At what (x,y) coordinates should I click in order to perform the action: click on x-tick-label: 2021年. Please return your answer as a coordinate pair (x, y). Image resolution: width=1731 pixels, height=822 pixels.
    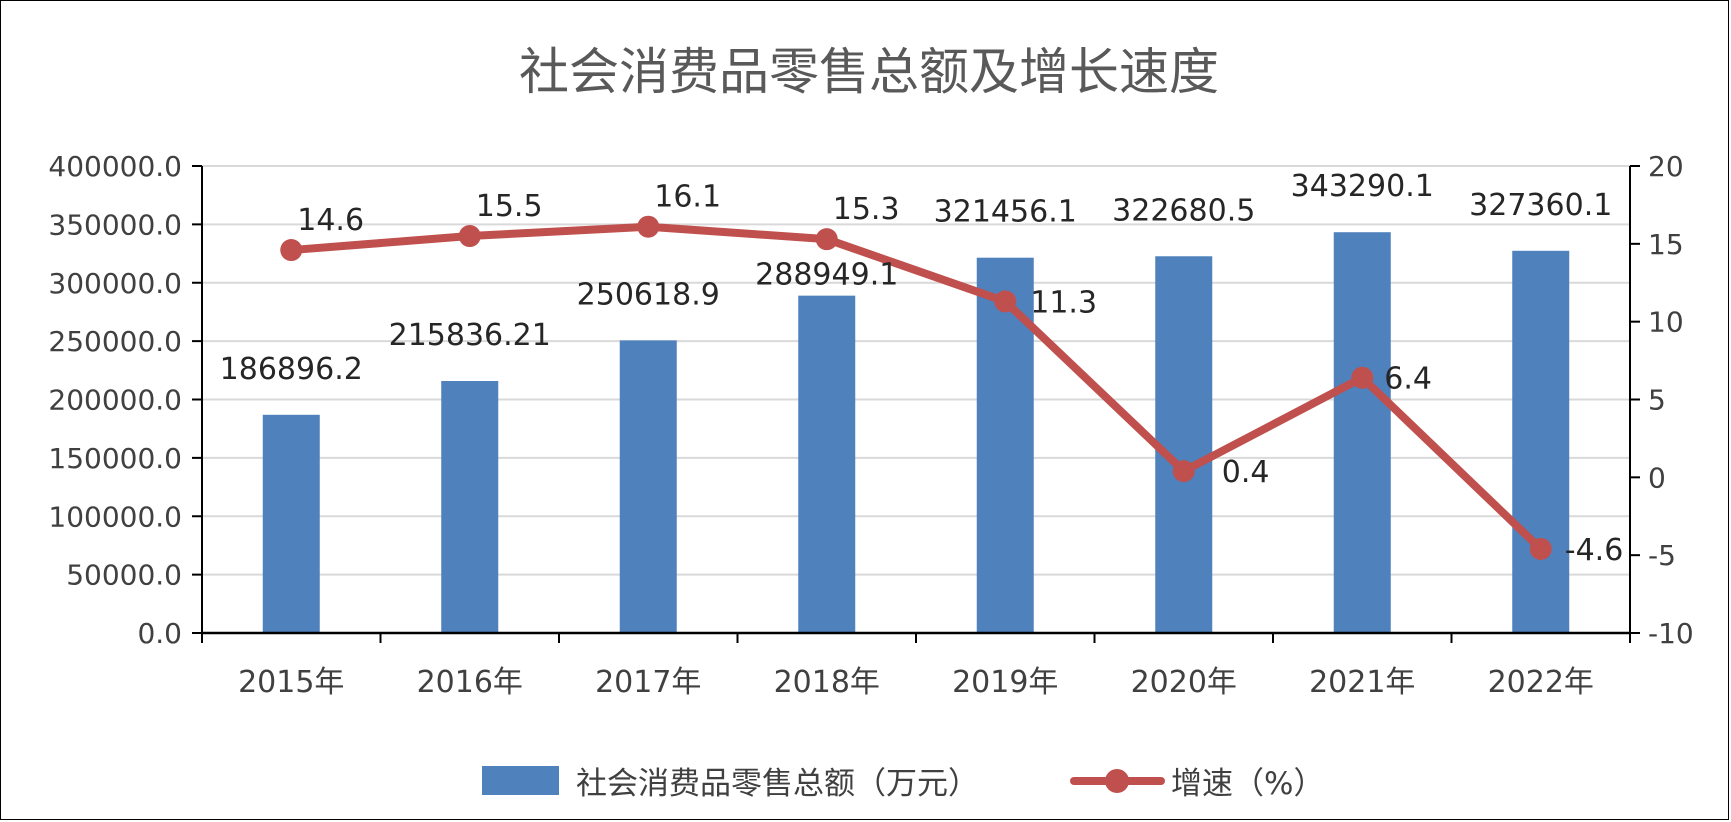
    Looking at the image, I should click on (1362, 682).